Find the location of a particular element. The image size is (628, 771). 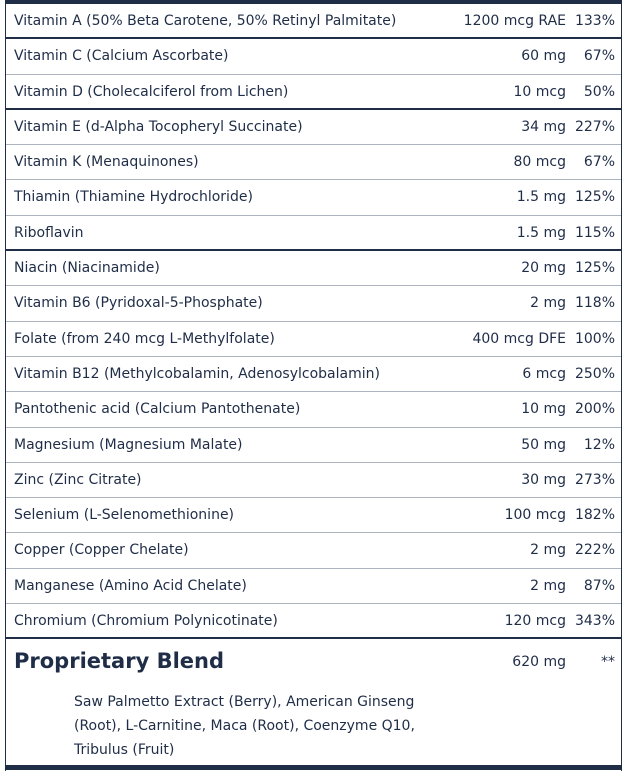

nutrient-amount: 60 mg is located at coordinates (543, 56).